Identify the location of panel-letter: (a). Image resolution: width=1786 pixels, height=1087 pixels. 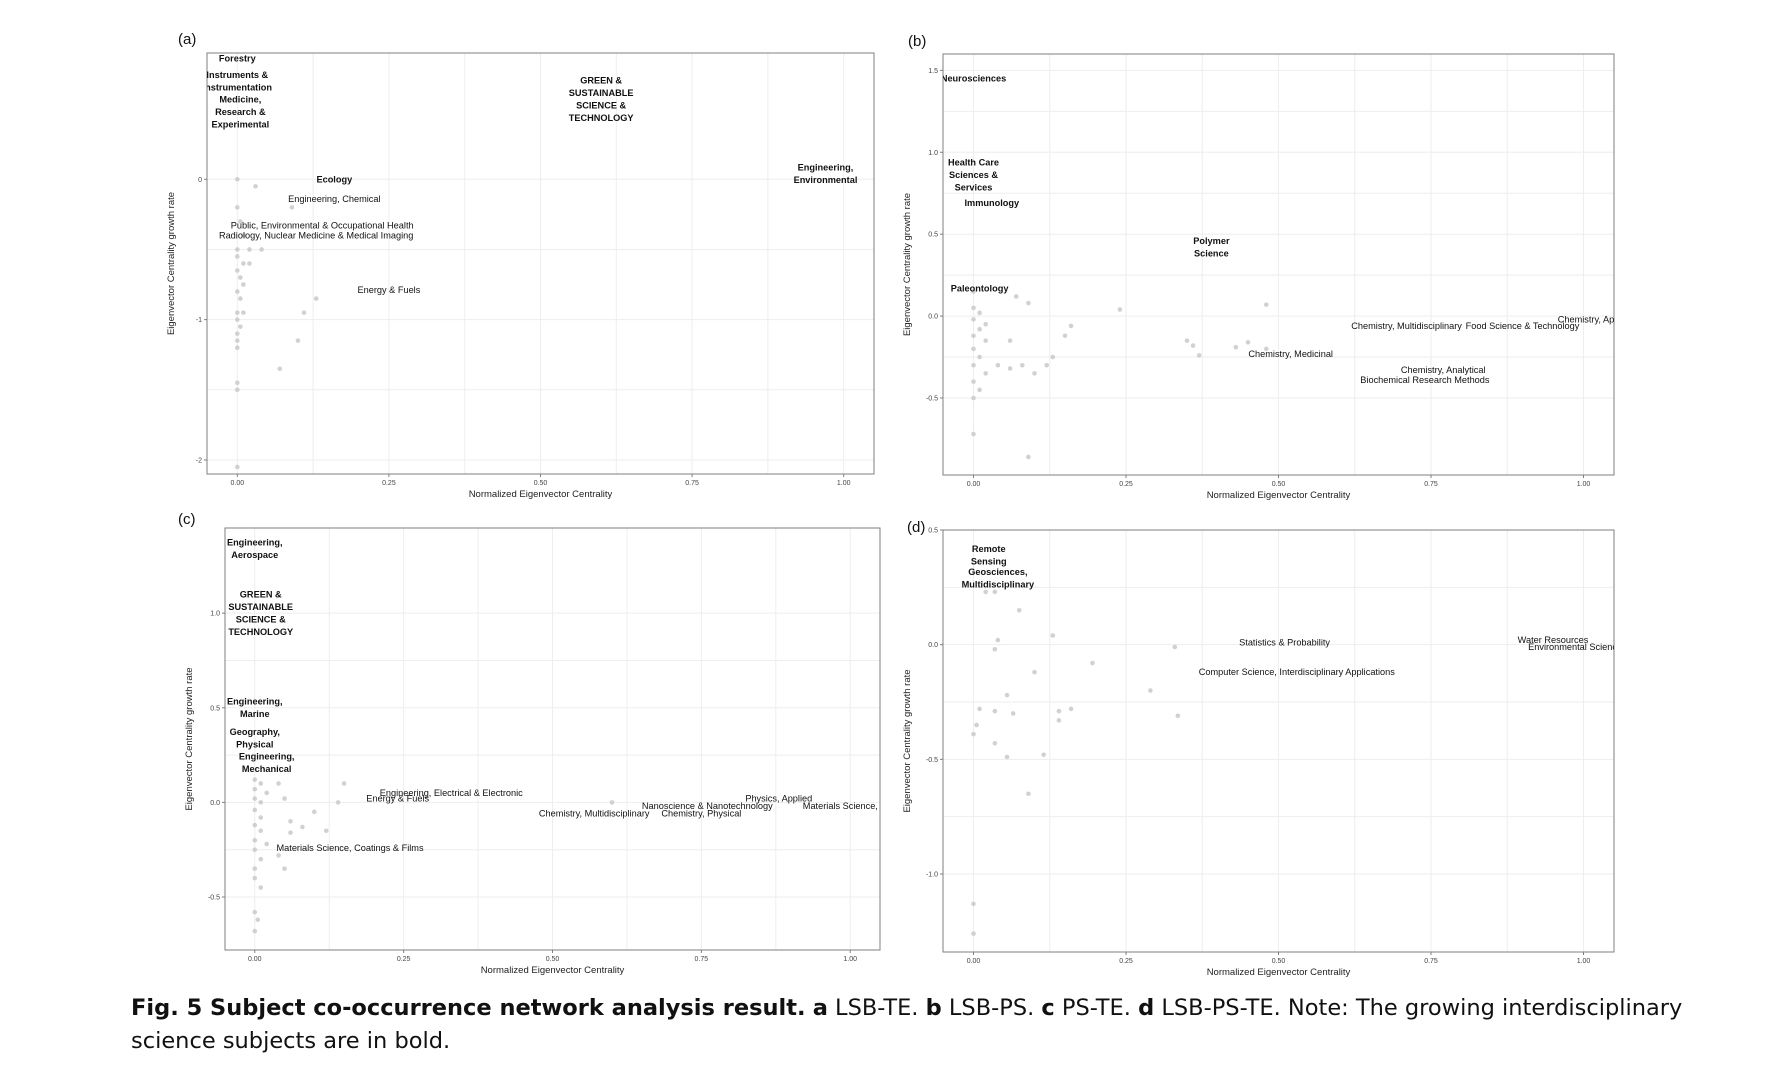
(187, 39).